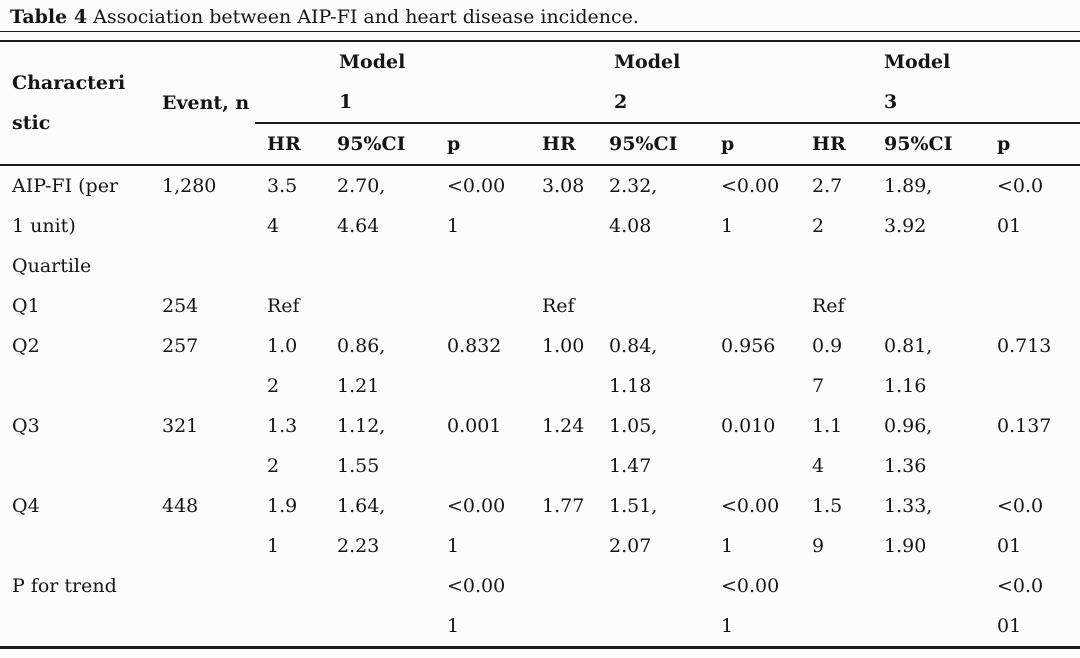  I want to click on col-header-m3-hr: HR, so click(836, 144).